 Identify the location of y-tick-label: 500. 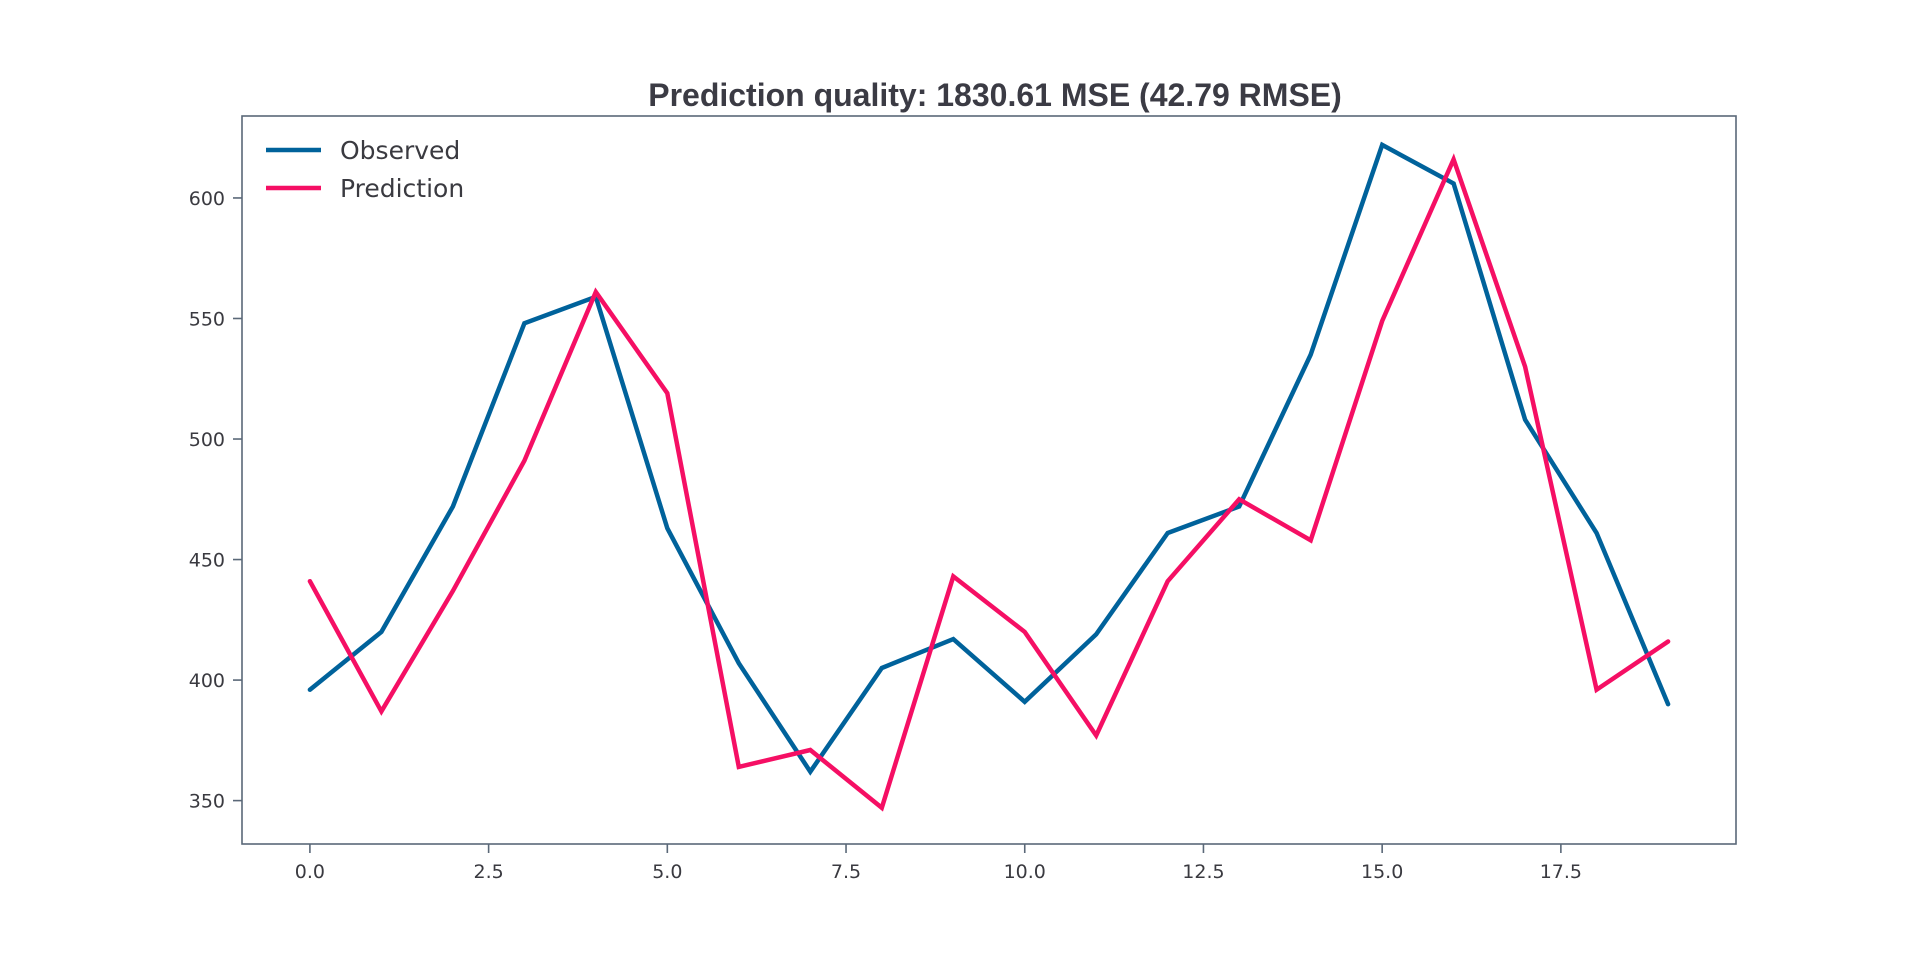
(207, 440).